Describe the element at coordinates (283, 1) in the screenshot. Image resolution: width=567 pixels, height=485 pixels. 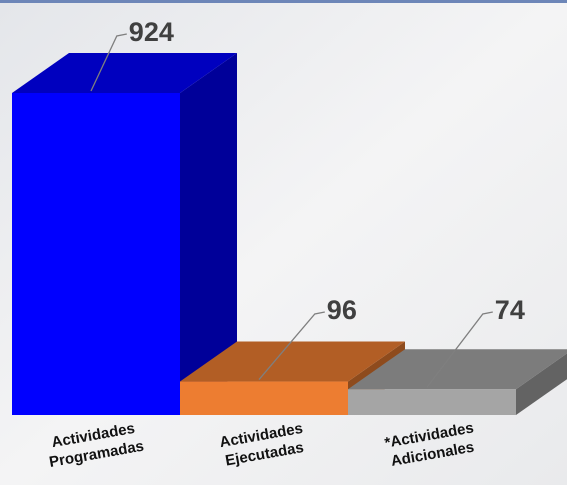
I see `top-border` at that location.